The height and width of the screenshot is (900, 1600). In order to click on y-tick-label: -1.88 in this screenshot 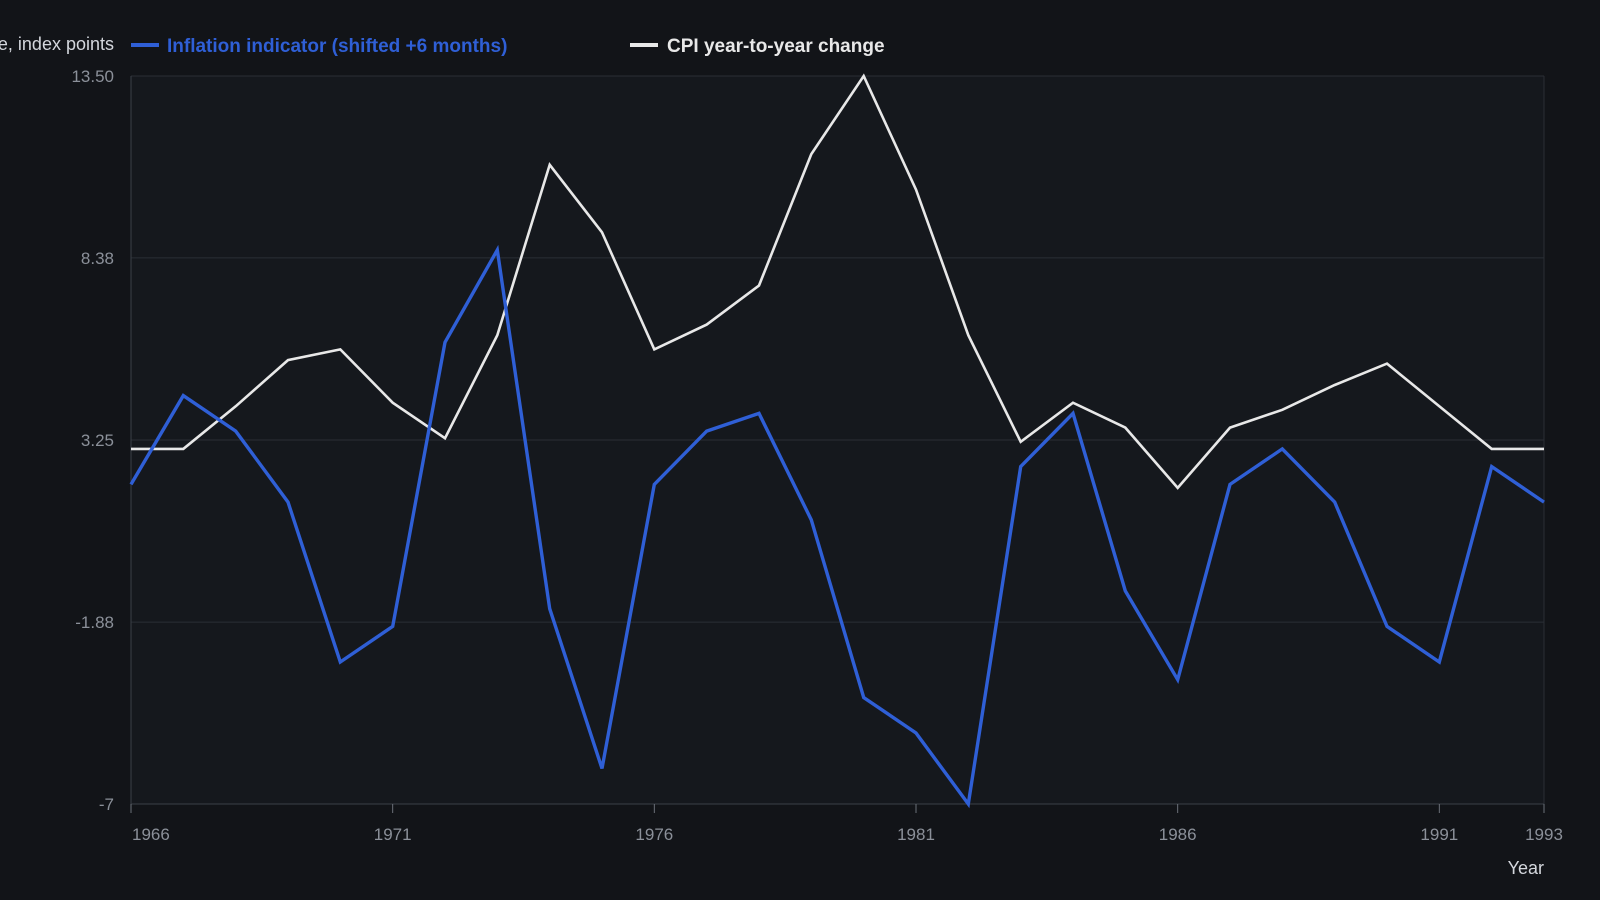, I will do `click(94, 622)`.